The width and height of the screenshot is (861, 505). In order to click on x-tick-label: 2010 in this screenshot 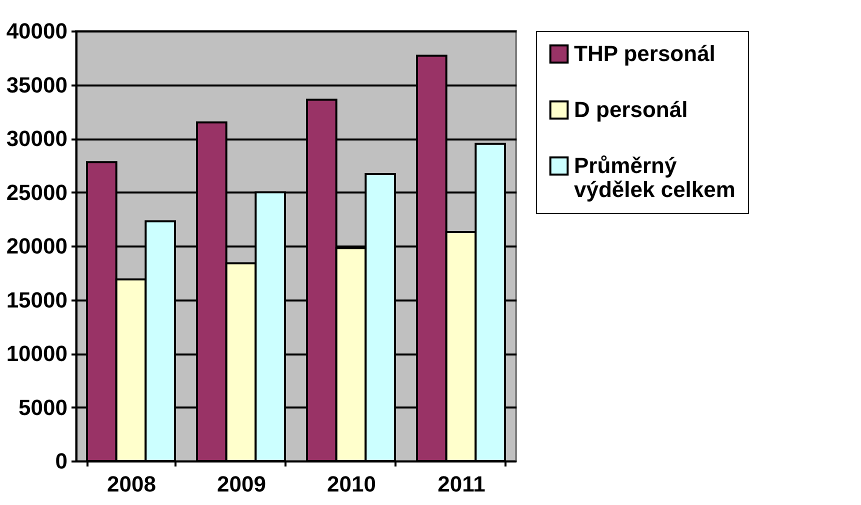, I will do `click(351, 484)`.